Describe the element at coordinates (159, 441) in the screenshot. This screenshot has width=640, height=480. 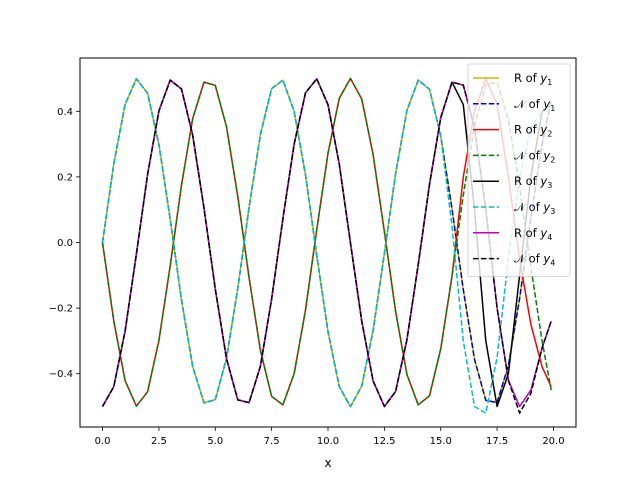
I see `x-tick-label: 2.5` at that location.